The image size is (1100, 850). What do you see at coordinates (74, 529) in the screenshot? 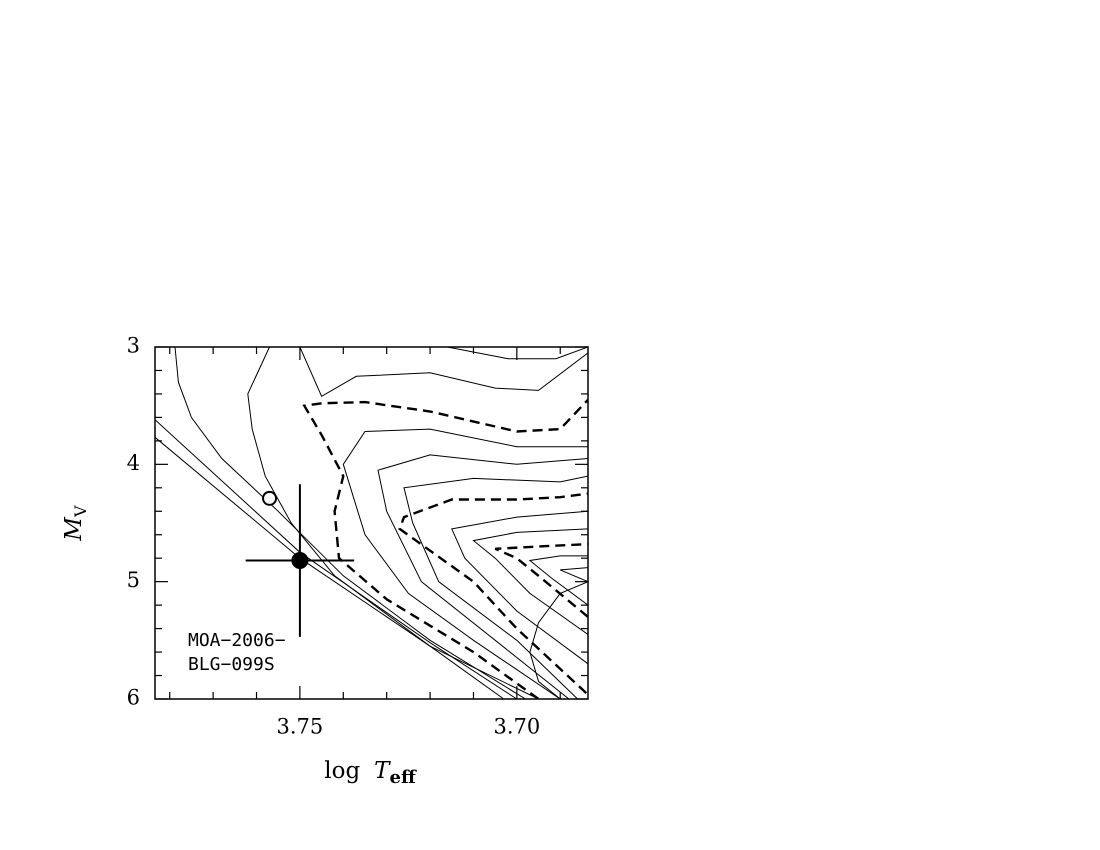
I see `y-axis-title-var: M` at bounding box center [74, 529].